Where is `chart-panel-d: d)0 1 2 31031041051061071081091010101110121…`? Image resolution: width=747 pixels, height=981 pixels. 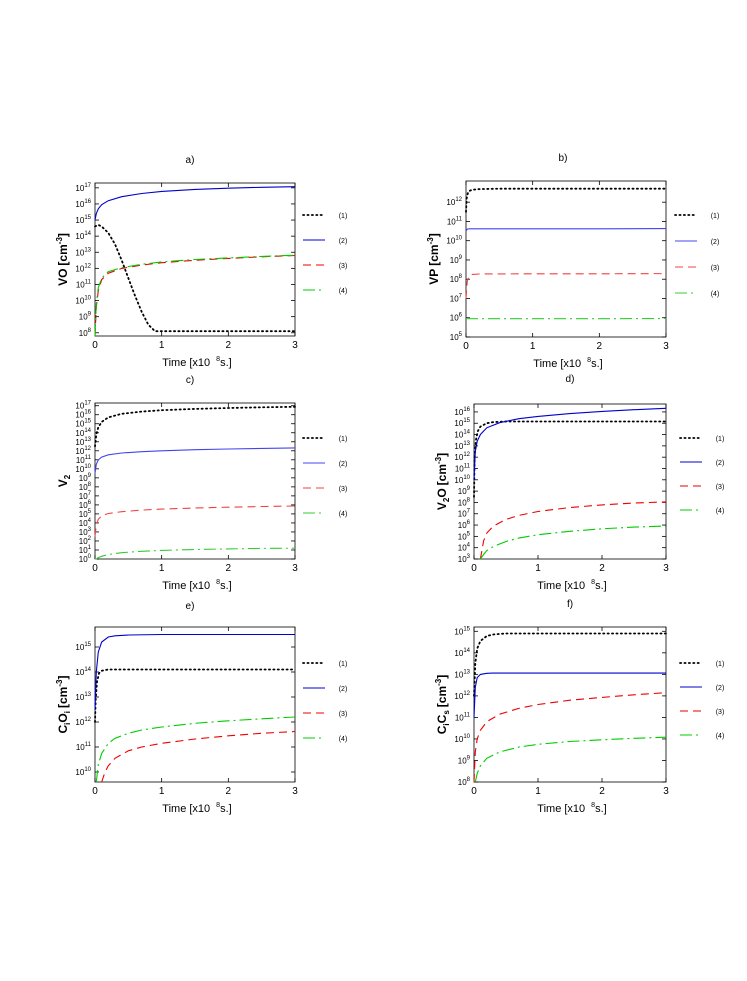
chart-panel-d: d)0 1 2 31031041051061071081091010101110121… is located at coordinates (579, 483).